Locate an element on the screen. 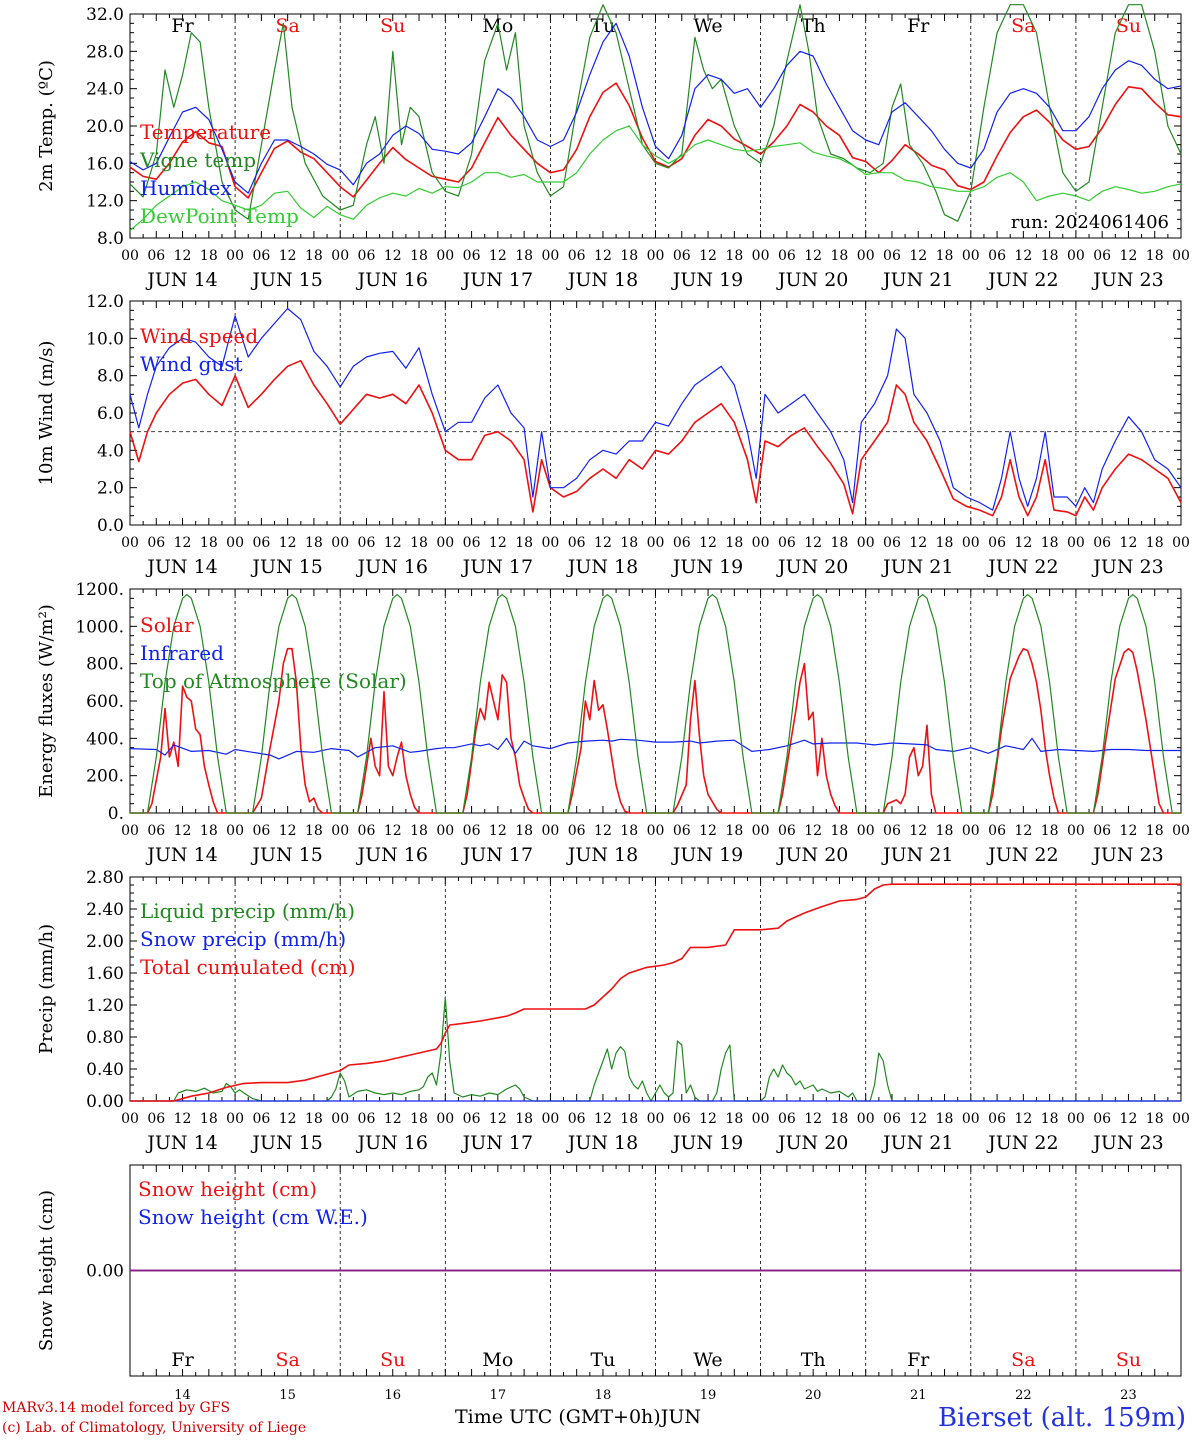 This screenshot has width=1194, height=1440. day-number-label: 22 is located at coordinates (1023, 1395).